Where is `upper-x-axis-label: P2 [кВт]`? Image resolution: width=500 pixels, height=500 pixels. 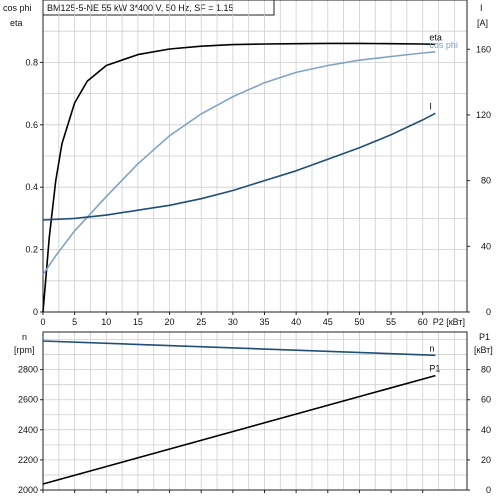 upper-x-axis-label: P2 [кВт] is located at coordinates (449, 322).